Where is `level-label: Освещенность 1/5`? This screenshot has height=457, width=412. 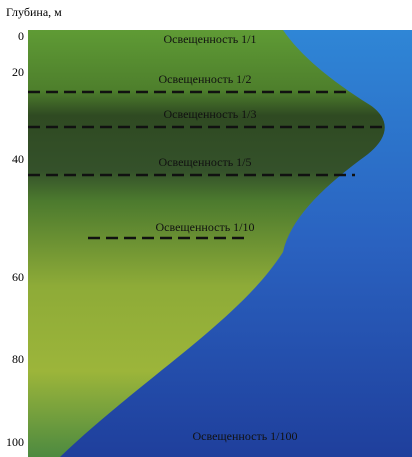 level-label: Освещенность 1/5 is located at coordinates (205, 162).